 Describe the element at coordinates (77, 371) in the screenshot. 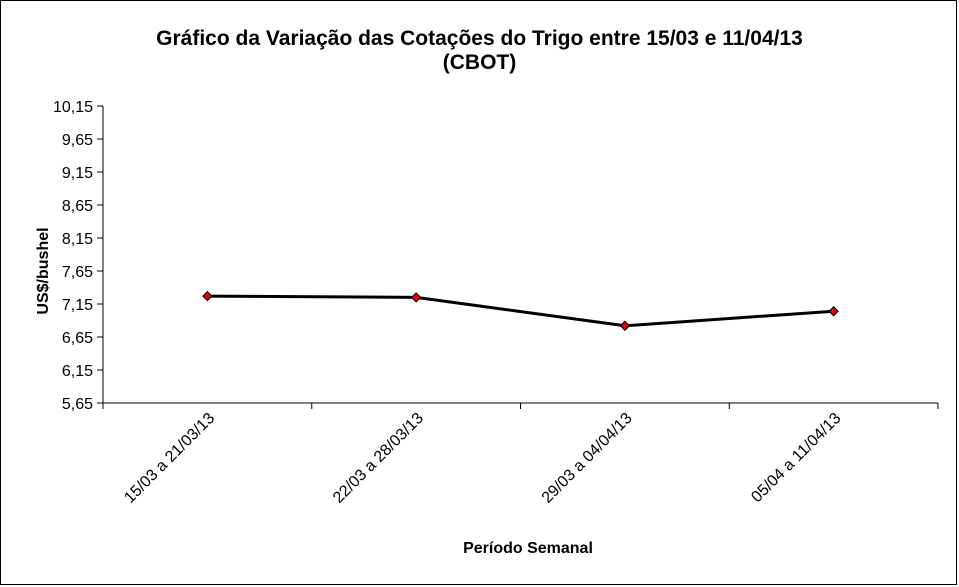

I see `y-tick-label: 6,15` at that location.